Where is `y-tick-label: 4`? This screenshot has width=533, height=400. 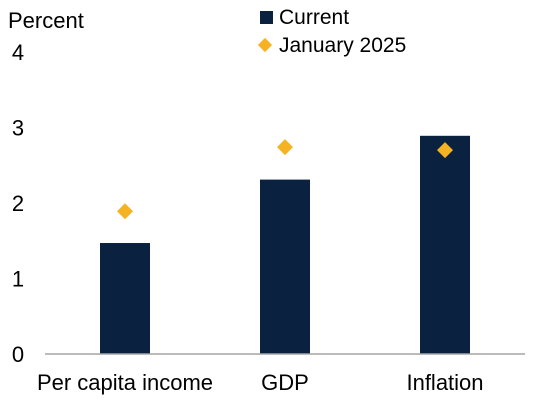 y-tick-label: 4 is located at coordinates (18, 52).